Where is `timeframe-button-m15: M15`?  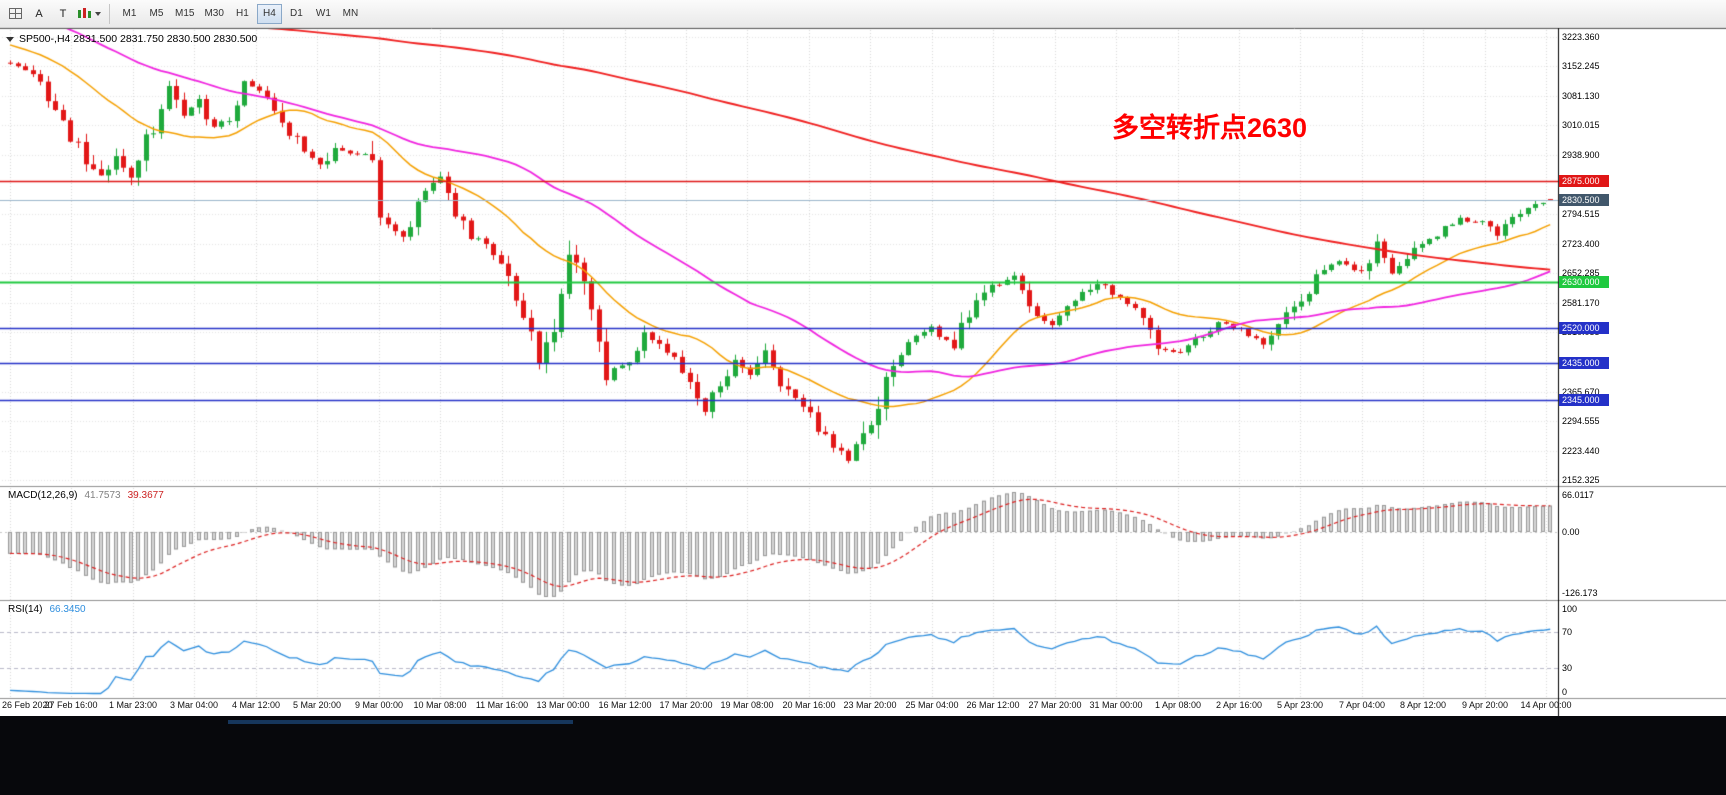 timeframe-button-m15: M15 is located at coordinates (184, 14).